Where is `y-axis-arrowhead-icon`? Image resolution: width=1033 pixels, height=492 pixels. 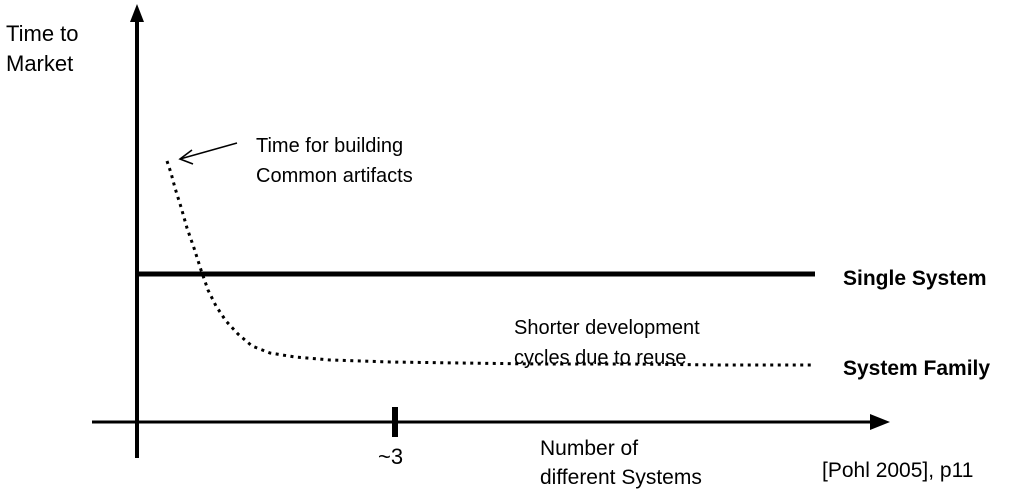
y-axis-arrowhead-icon is located at coordinates (137, 13).